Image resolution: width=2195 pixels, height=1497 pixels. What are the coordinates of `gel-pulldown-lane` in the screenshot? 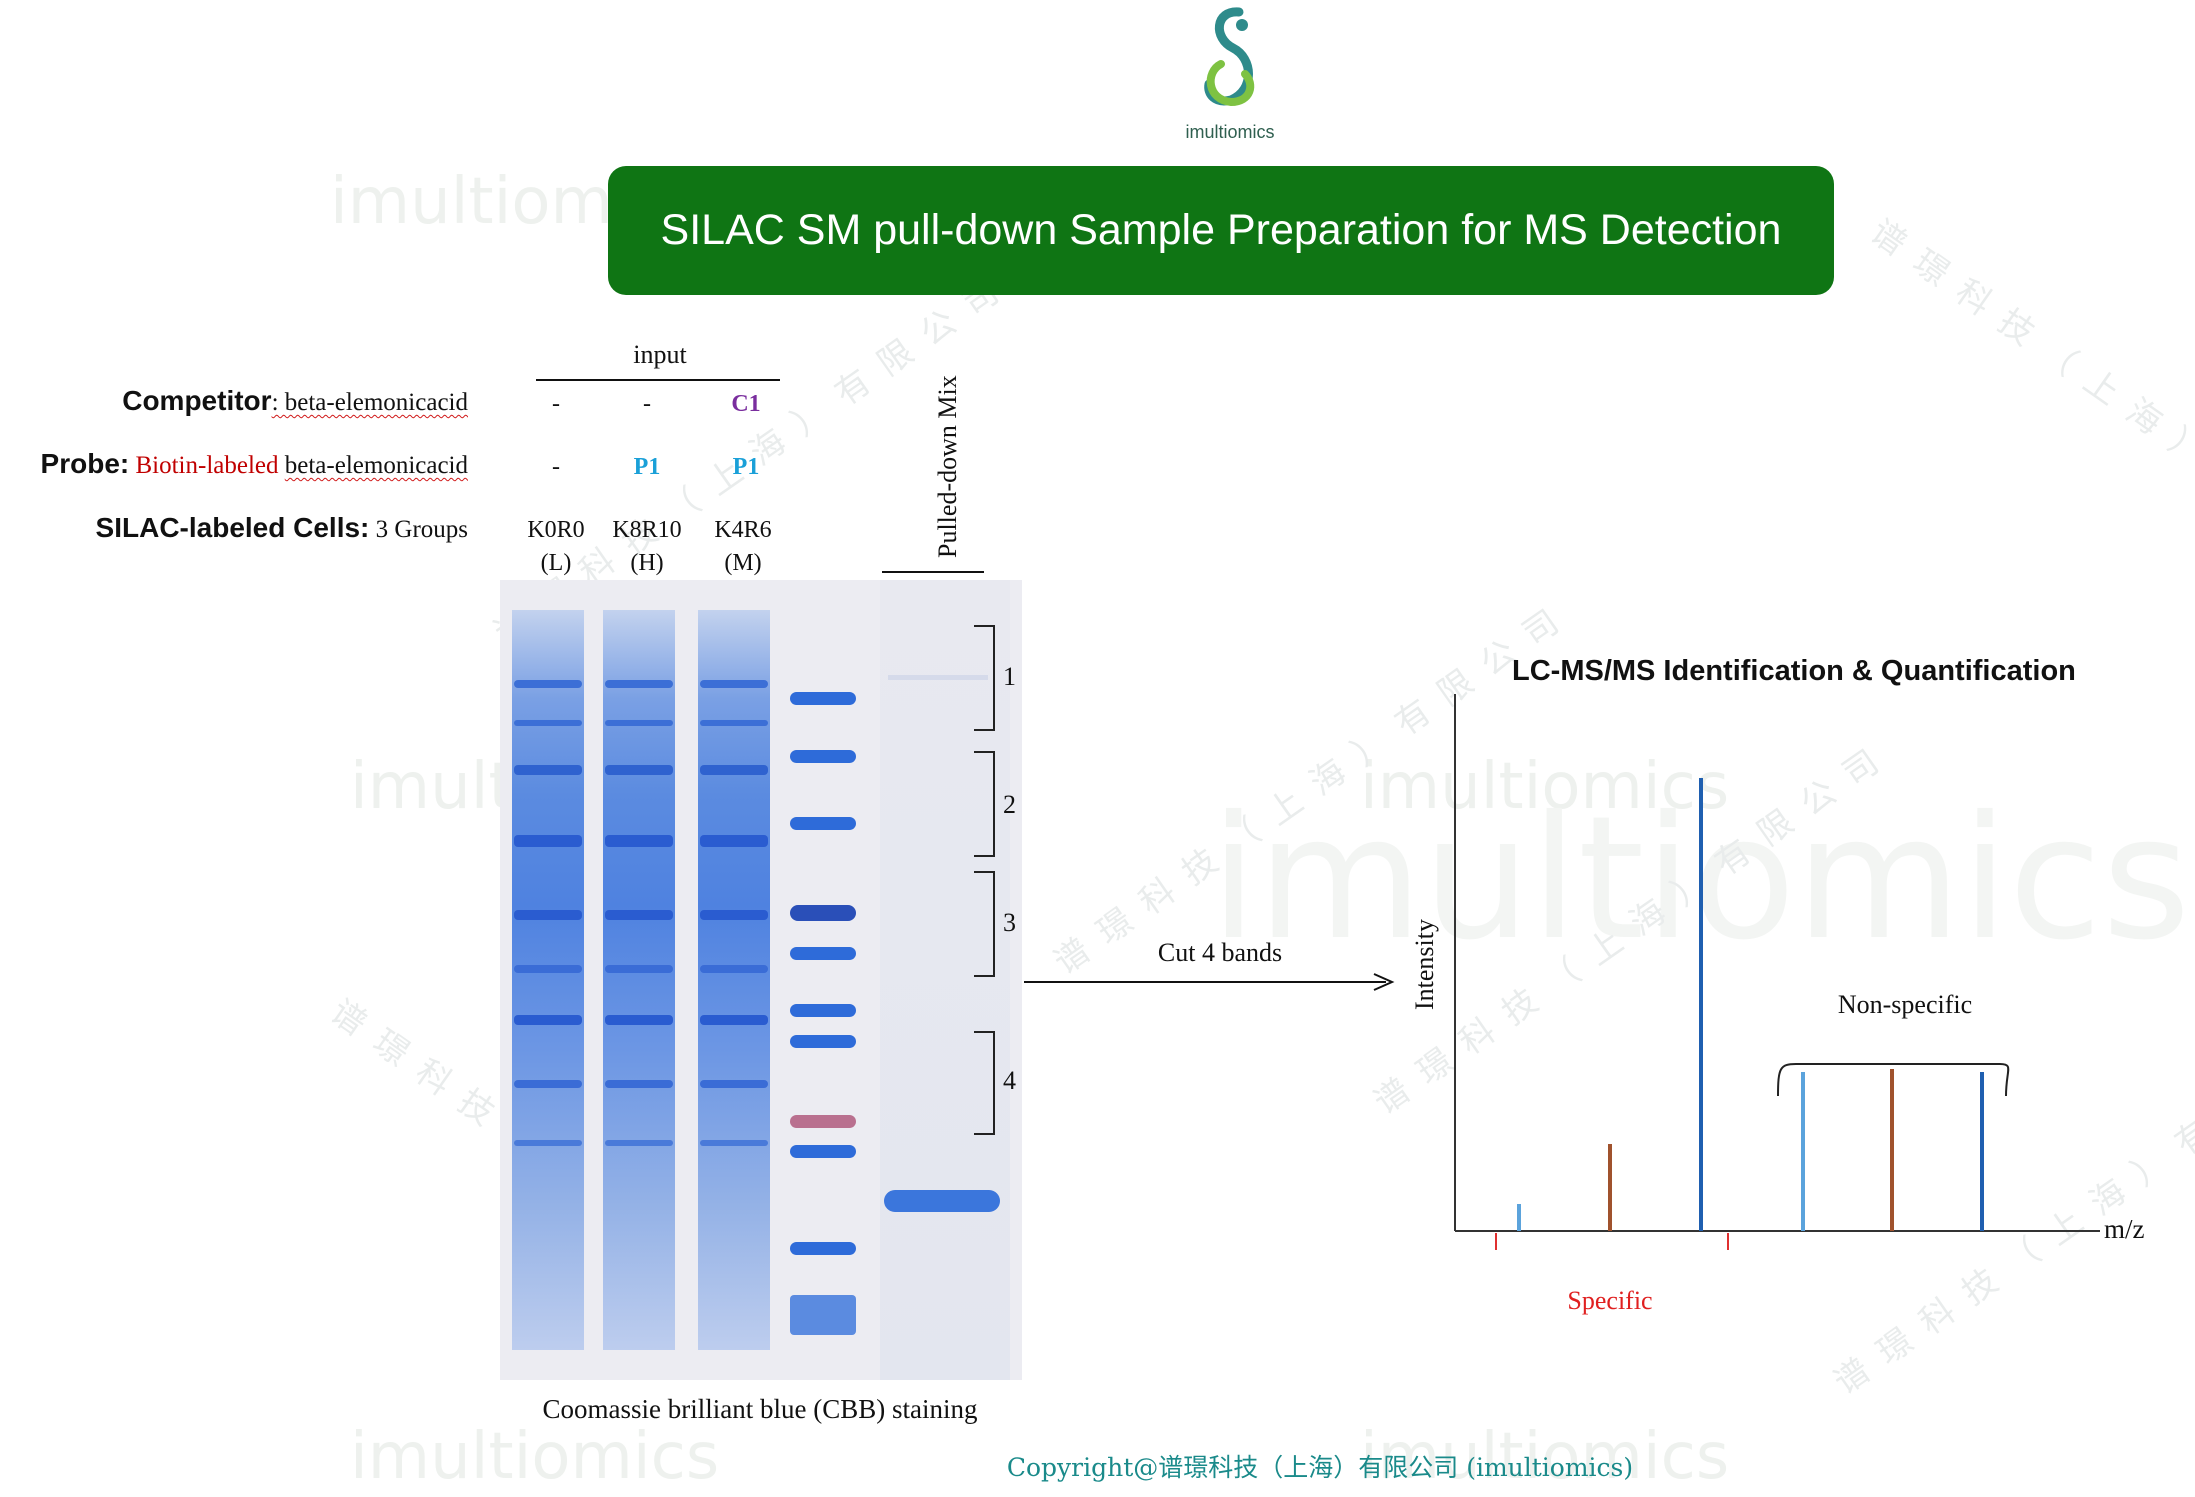 It's located at (945, 980).